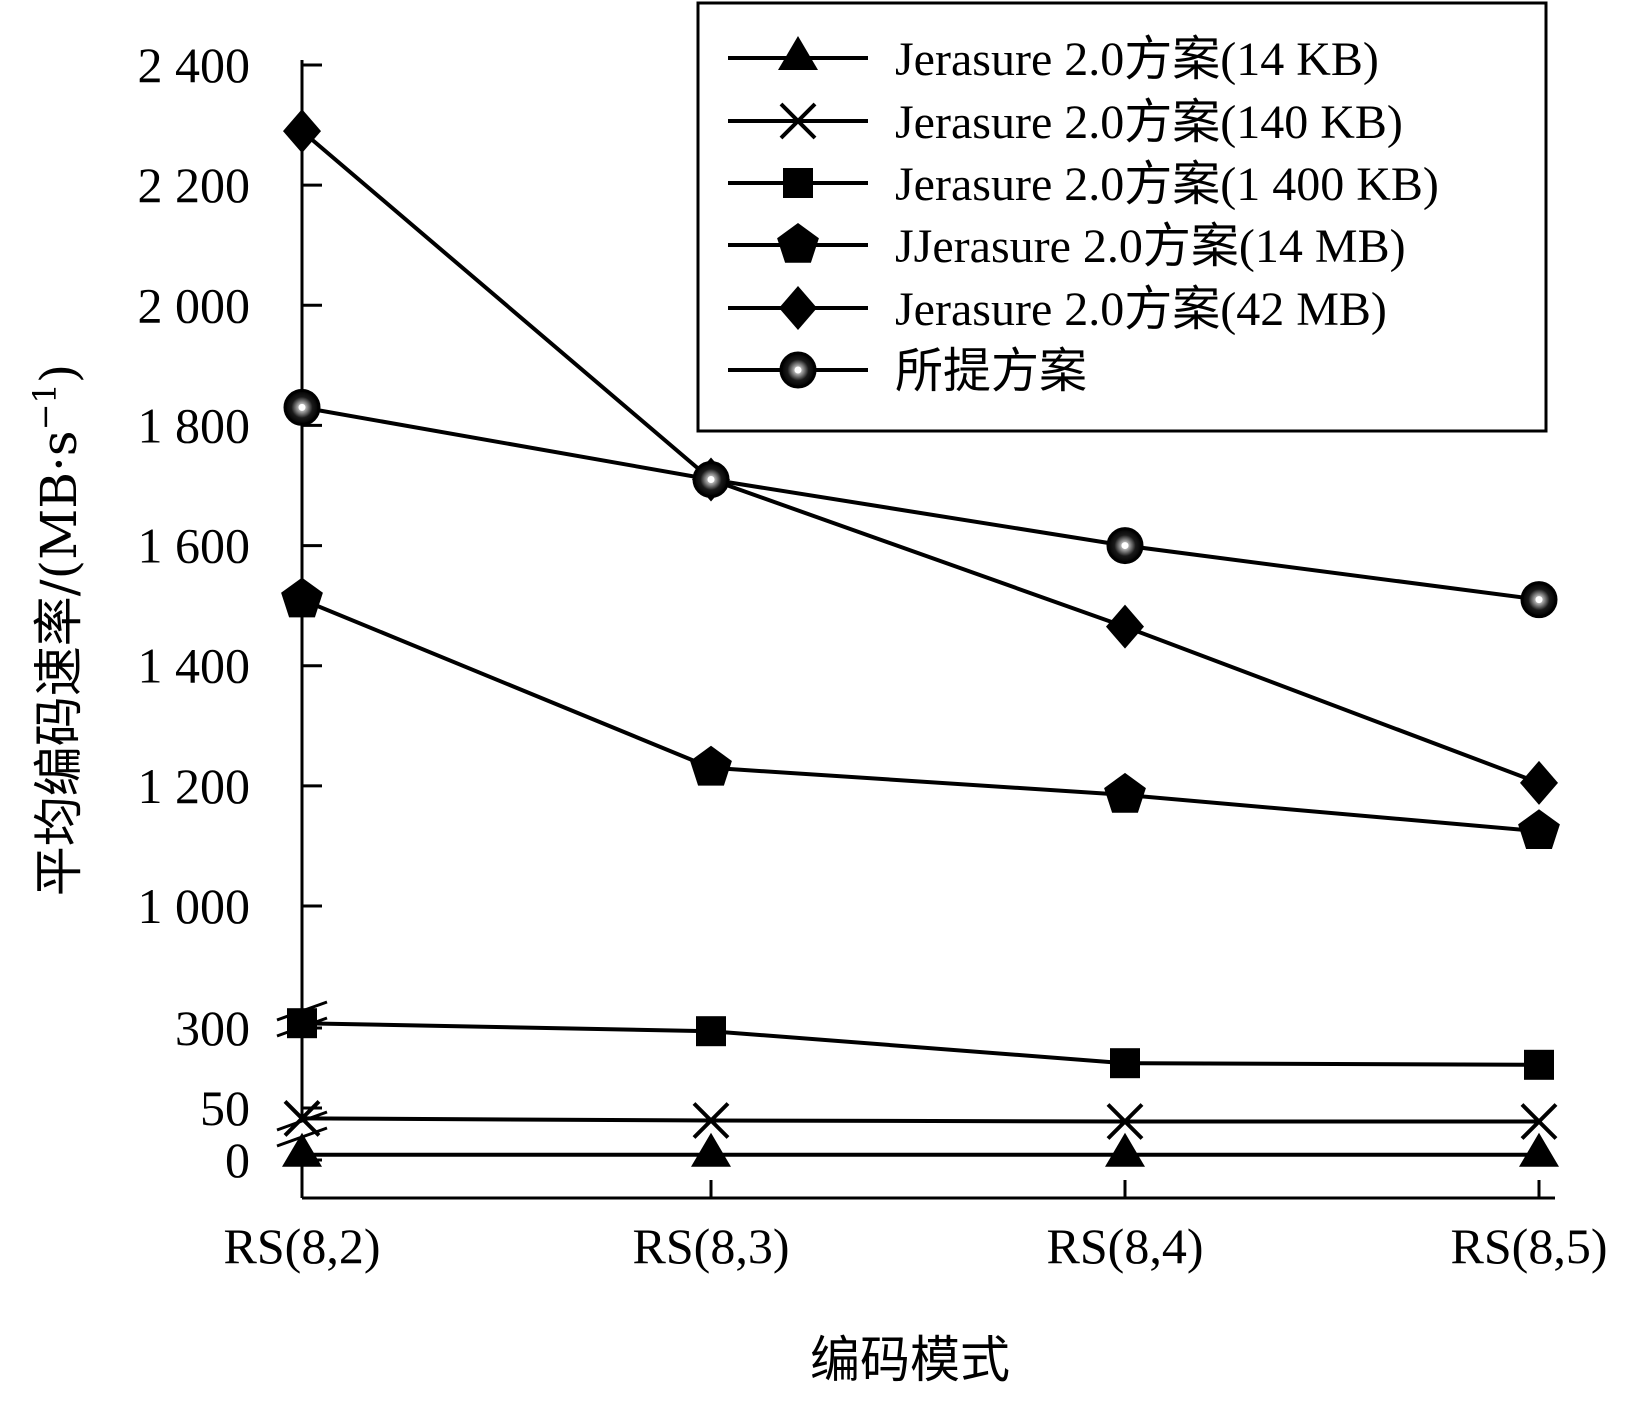 The height and width of the screenshot is (1401, 1633). What do you see at coordinates (798, 53) in the screenshot?
I see `legend-triangle-marker` at bounding box center [798, 53].